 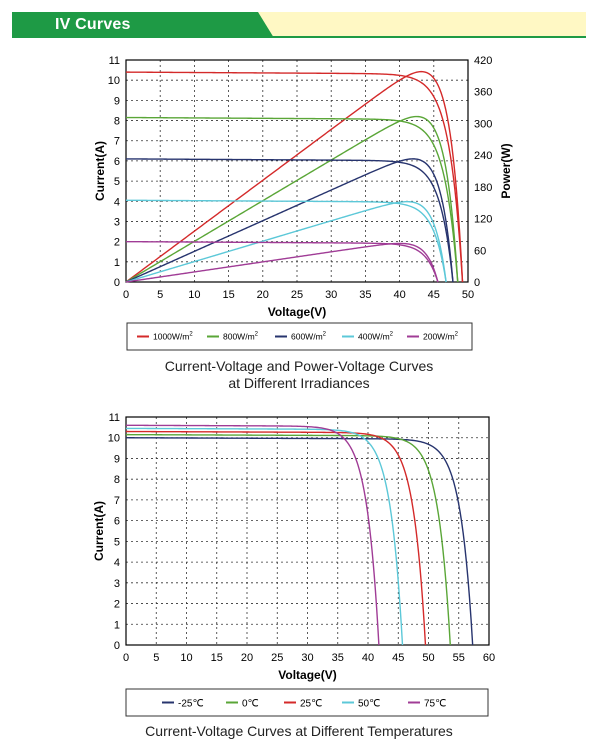 What do you see at coordinates (191, 704) in the screenshot?
I see `legend-label: -25℃` at bounding box center [191, 704].